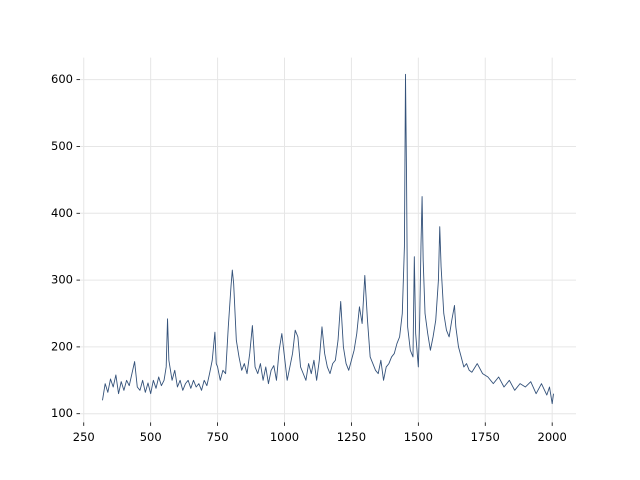  What do you see at coordinates (62, 213) in the screenshot?
I see `y-tick-label: 400` at bounding box center [62, 213].